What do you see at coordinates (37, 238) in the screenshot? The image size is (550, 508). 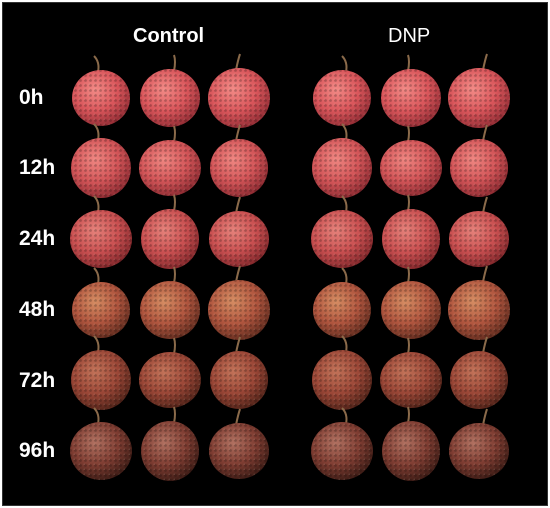 I see `row-label-24h: 24h` at bounding box center [37, 238].